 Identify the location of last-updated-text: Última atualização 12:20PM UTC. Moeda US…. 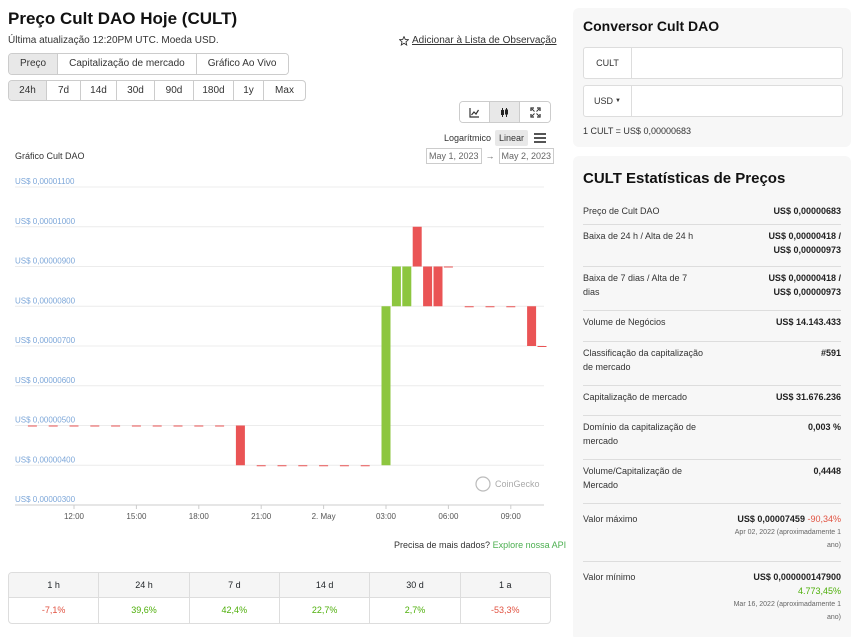
(113, 40).